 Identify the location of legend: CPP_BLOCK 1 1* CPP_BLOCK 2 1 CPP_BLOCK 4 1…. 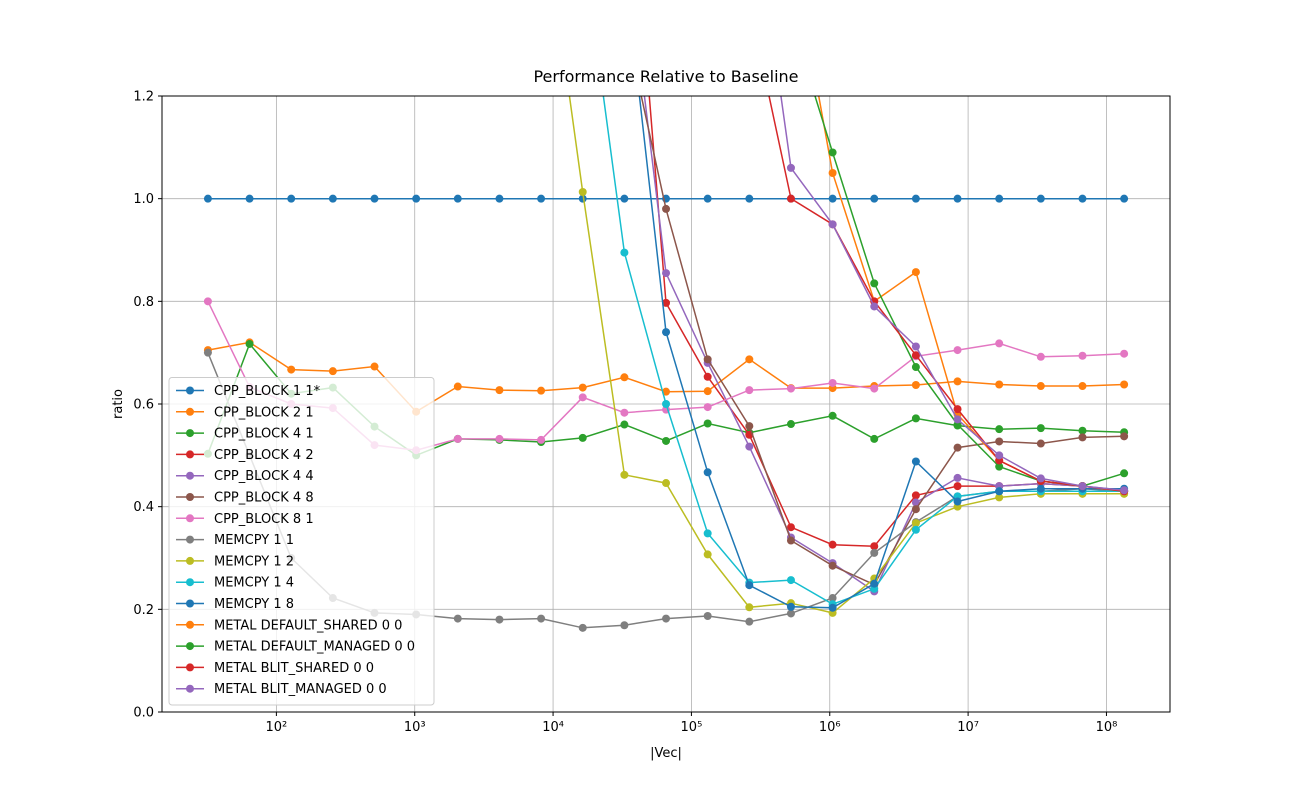
(301, 541).